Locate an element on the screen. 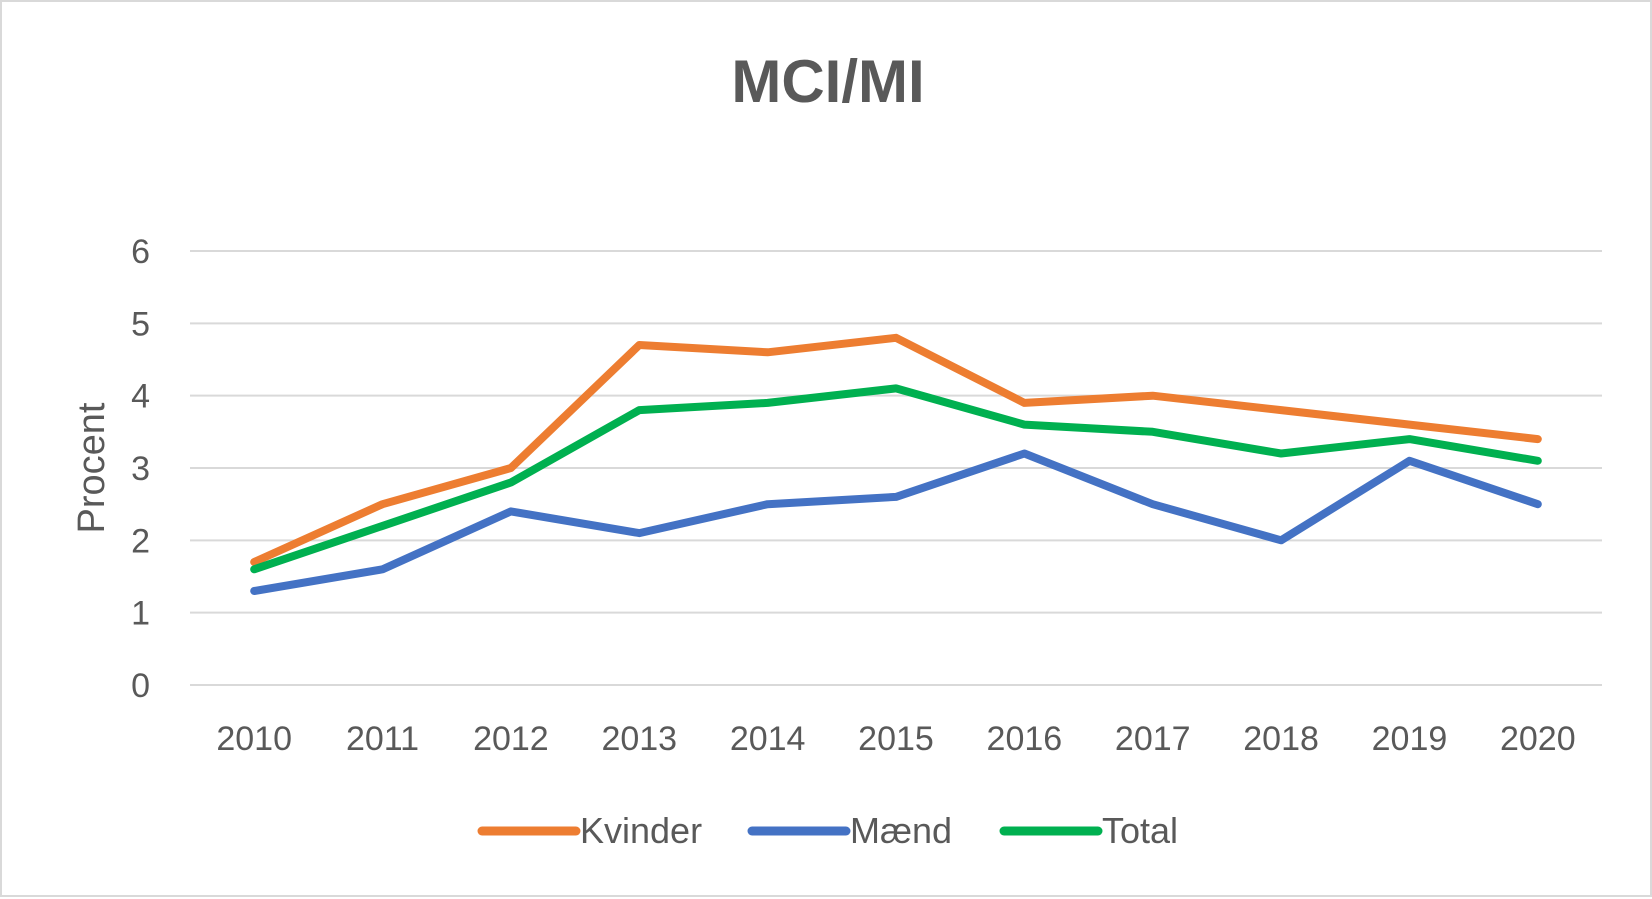  x-tick-label: 2010 is located at coordinates (254, 739).